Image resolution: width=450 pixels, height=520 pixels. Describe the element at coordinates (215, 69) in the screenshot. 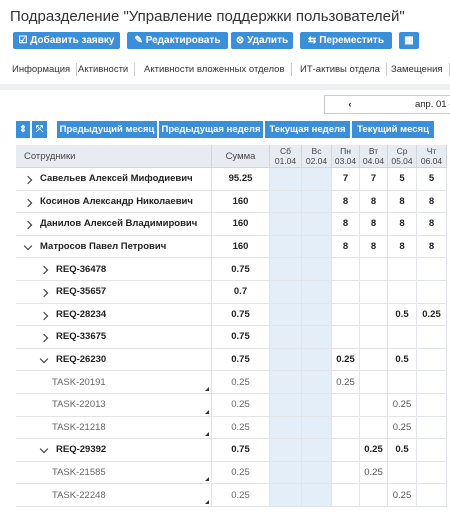

I see `tab: Активности вложенных отделов` at that location.